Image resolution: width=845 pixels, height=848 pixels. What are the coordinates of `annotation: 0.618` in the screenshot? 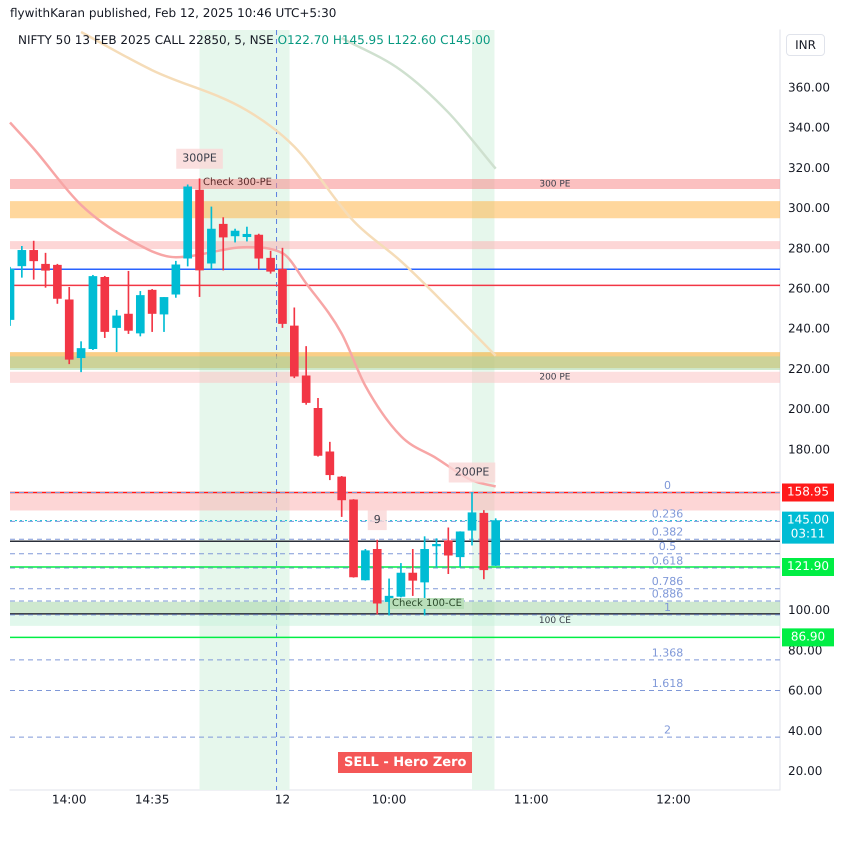 It's located at (668, 561).